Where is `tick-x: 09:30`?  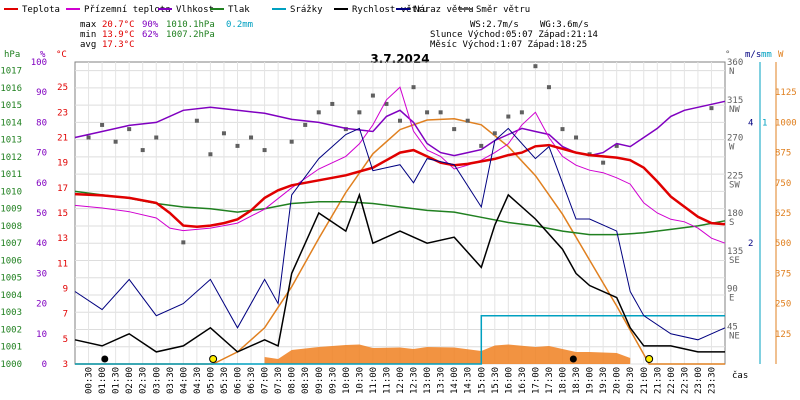
tick-x: 09:30 is located at coordinates (333, 380).